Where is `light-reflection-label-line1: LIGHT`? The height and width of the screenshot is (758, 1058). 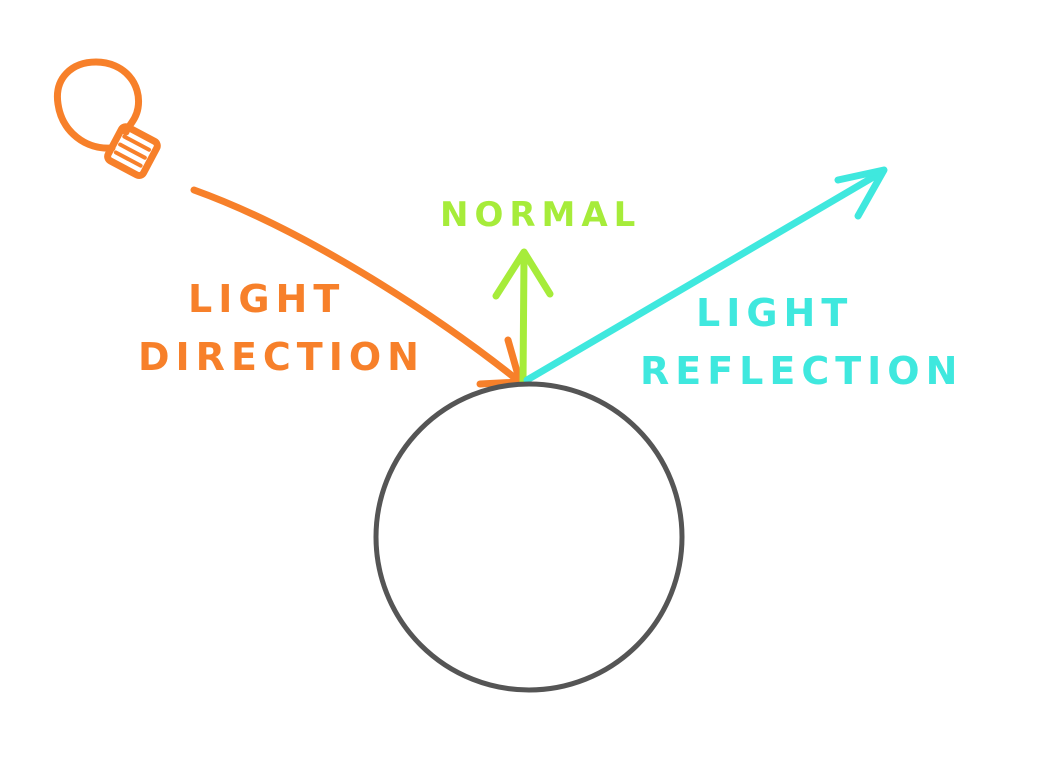
light-reflection-label-line1: LIGHT is located at coordinates (774, 313).